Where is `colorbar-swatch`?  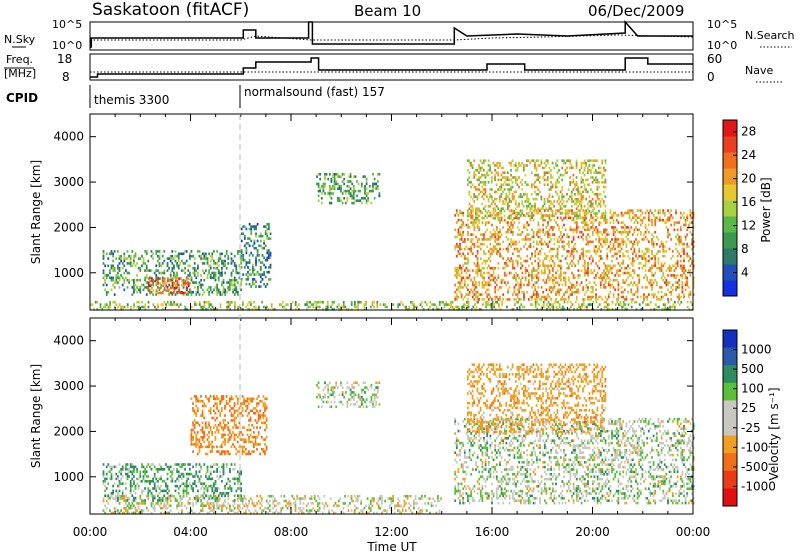 colorbar-swatch is located at coordinates (730, 288).